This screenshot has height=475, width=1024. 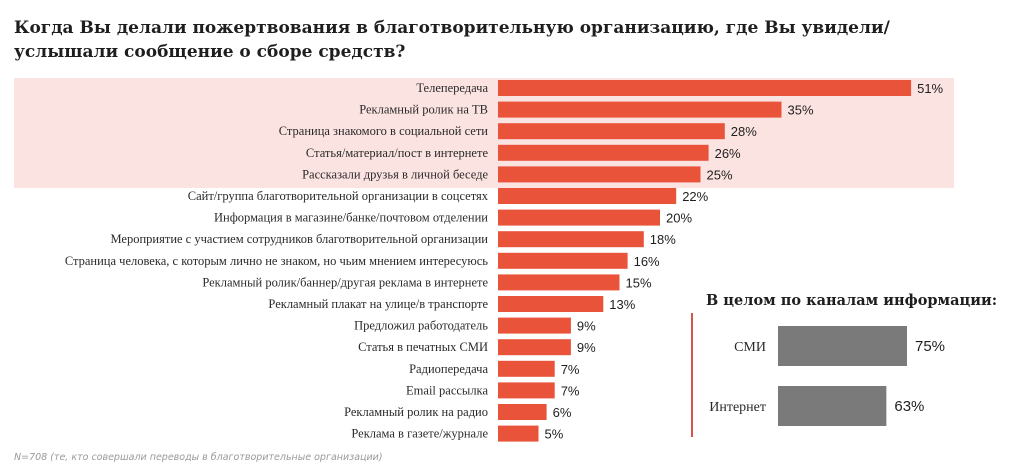 What do you see at coordinates (909, 406) in the screenshot?
I see `inset-value-label: 63%` at bounding box center [909, 406].